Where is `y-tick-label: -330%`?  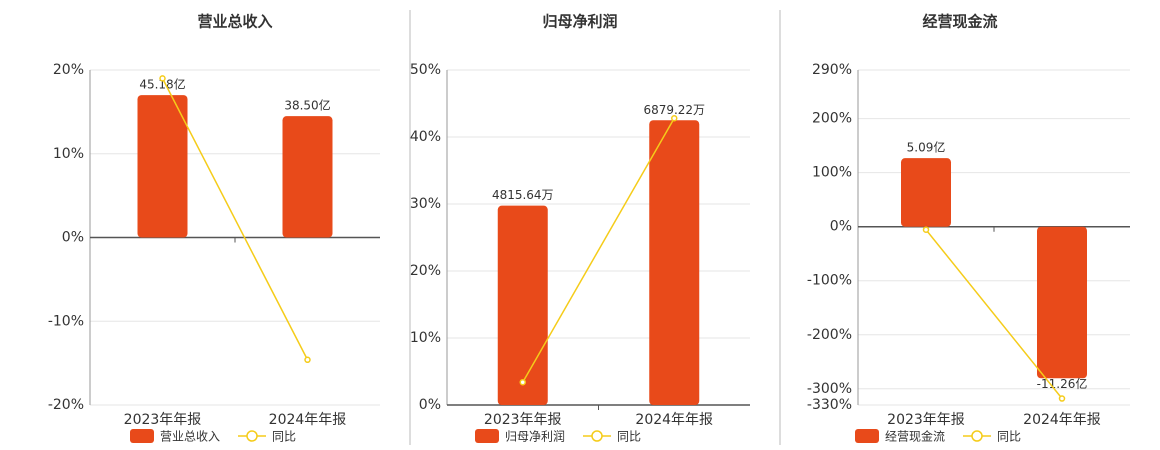 y-tick-label: -330% is located at coordinates (829, 405).